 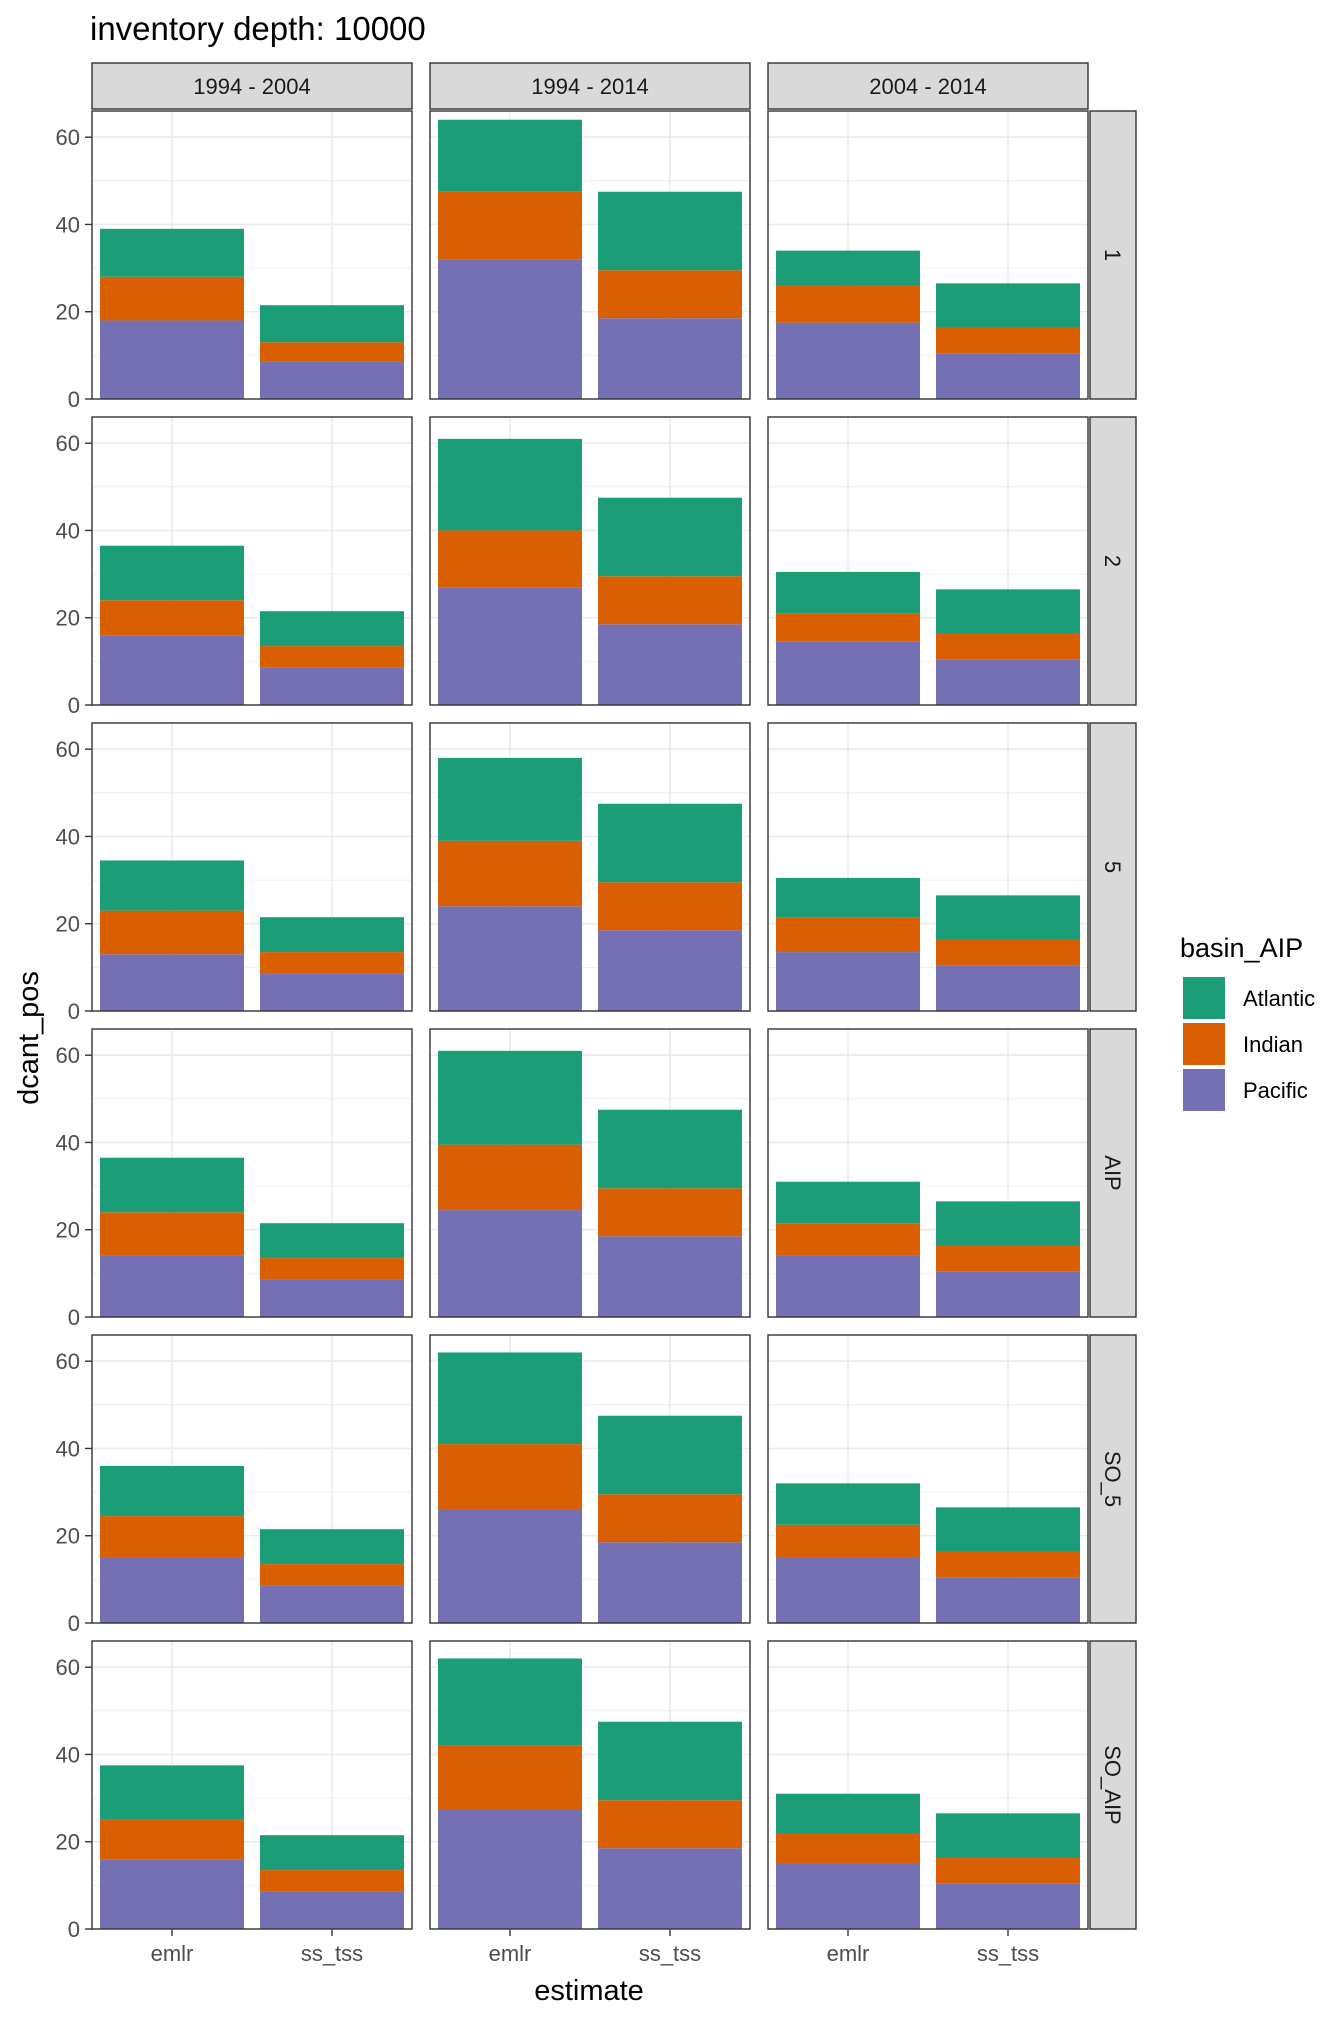 What do you see at coordinates (590, 1479) in the screenshot?
I see `panel-so-5-1994-2014` at bounding box center [590, 1479].